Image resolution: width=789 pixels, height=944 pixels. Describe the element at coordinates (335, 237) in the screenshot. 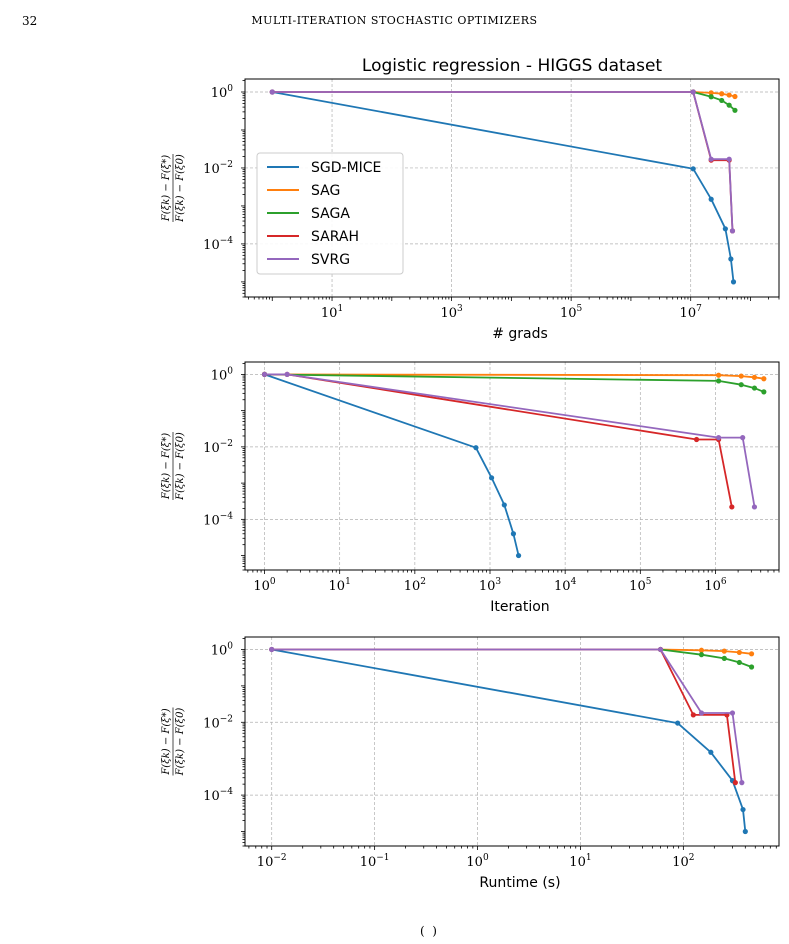

I see `legend-entry: SARAH` at that location.